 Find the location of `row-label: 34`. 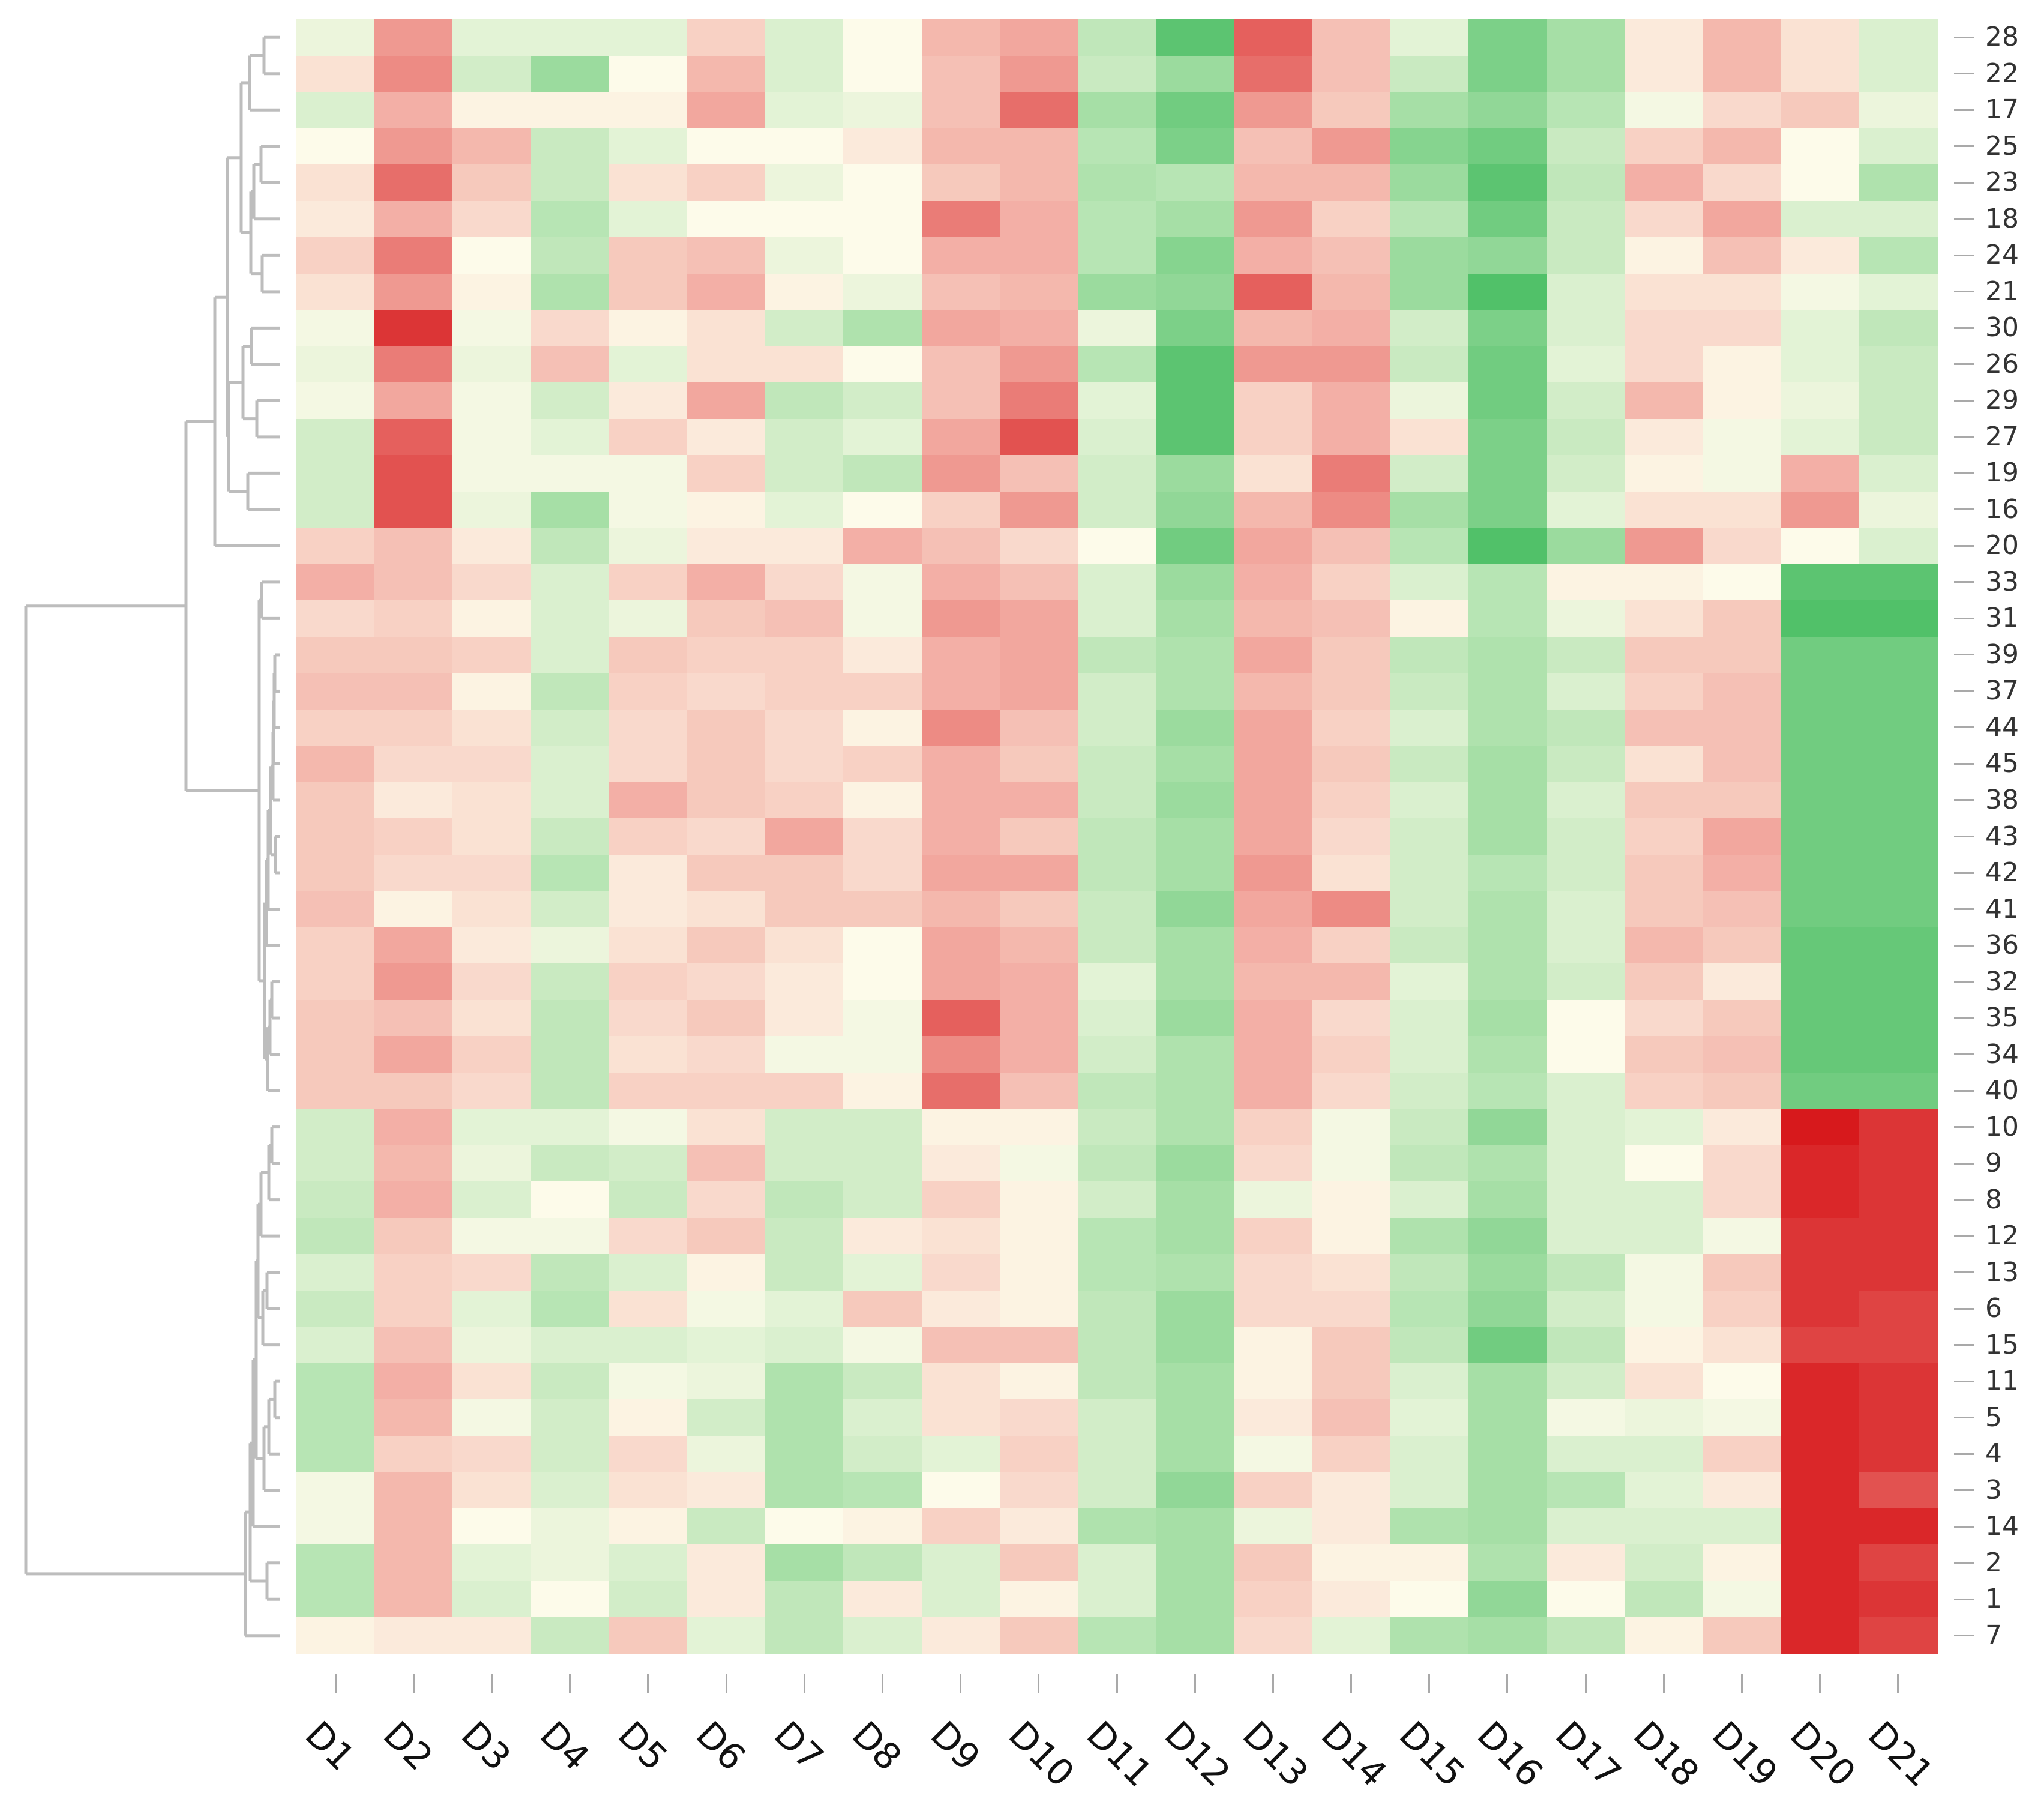

row-label: 34 is located at coordinates (2002, 1054).